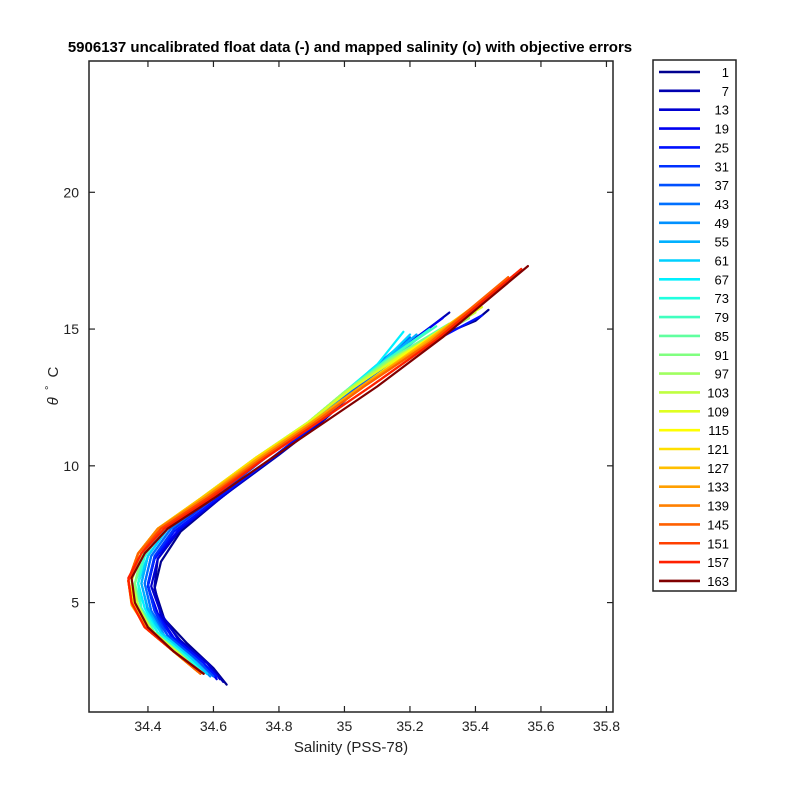  I want to click on x-tick-label: 35.6, so click(540, 726).